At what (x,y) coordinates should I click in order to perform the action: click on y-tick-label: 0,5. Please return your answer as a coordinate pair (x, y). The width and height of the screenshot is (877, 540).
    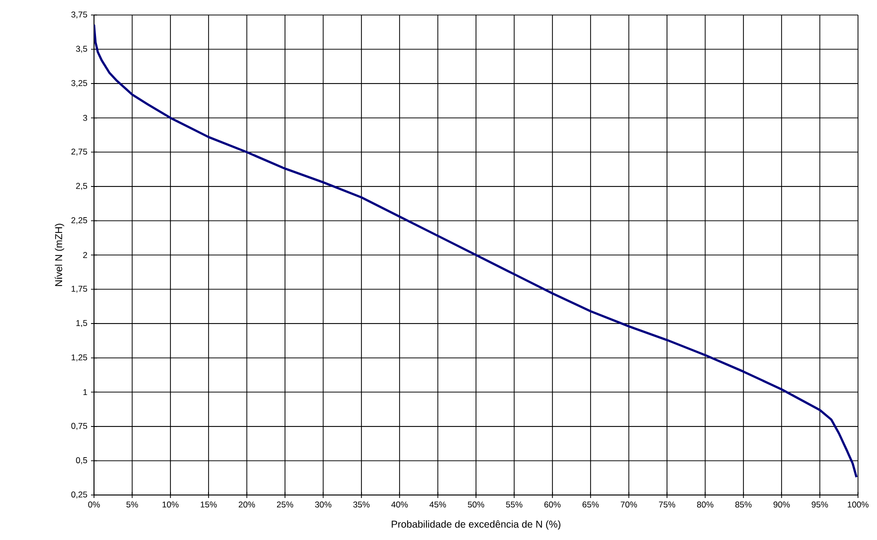
    Looking at the image, I should click on (82, 460).